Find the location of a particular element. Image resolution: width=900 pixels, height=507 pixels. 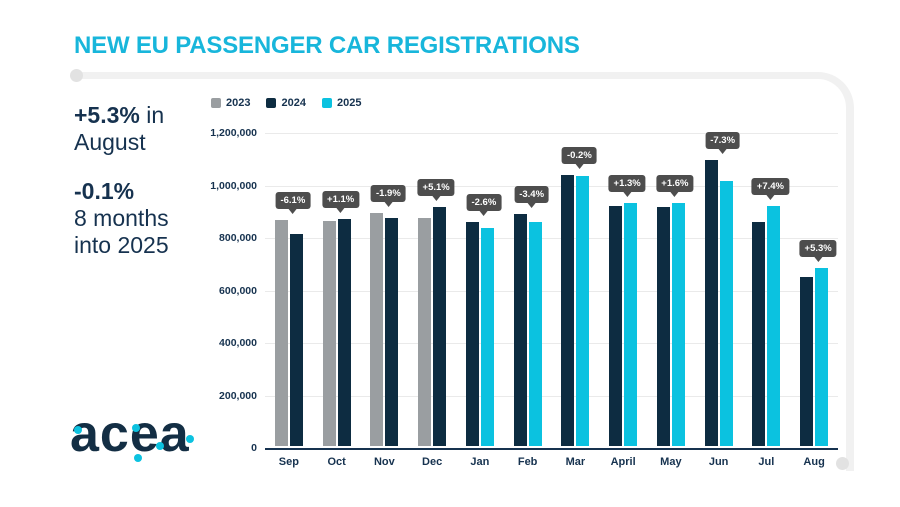

stat-ytd-label-1: 8 months is located at coordinates (121, 218).